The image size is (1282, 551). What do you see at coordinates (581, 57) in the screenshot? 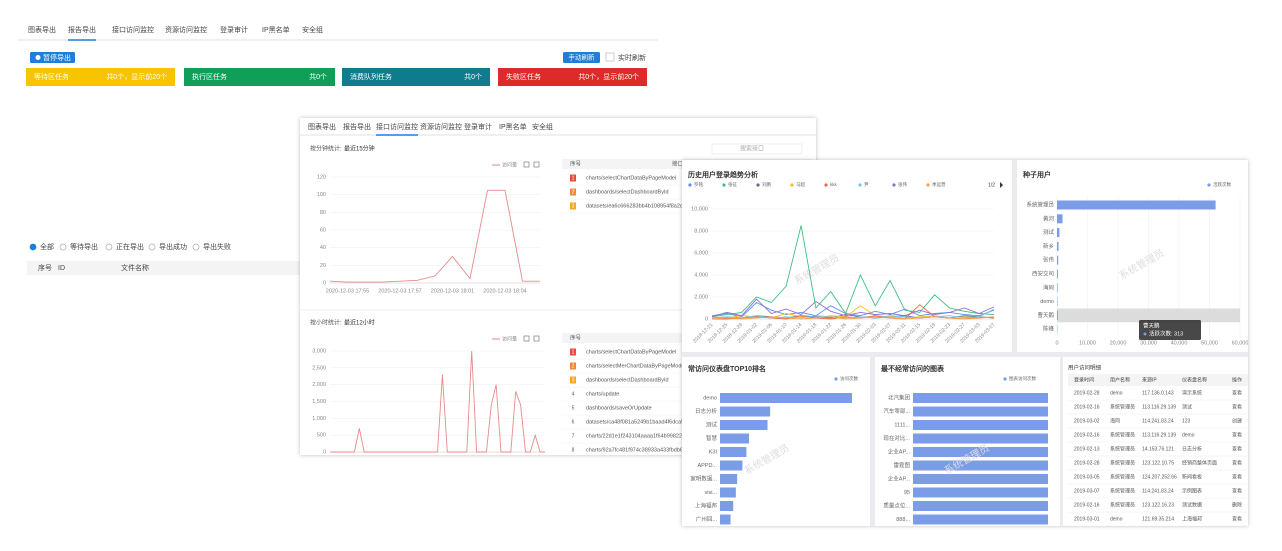
I see `refresh-button` at bounding box center [581, 57].